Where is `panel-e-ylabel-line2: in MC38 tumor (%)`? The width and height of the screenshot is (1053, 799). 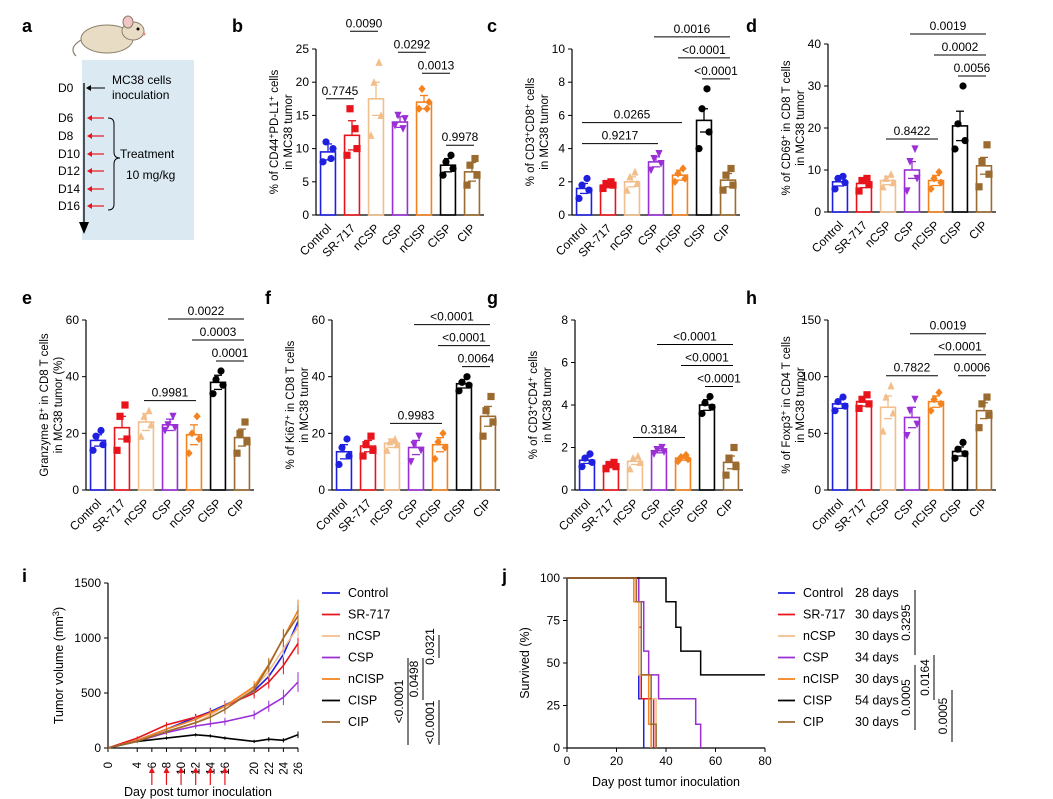
panel-e-ylabel-line2: in MC38 tumor (%) is located at coordinates (59, 405).